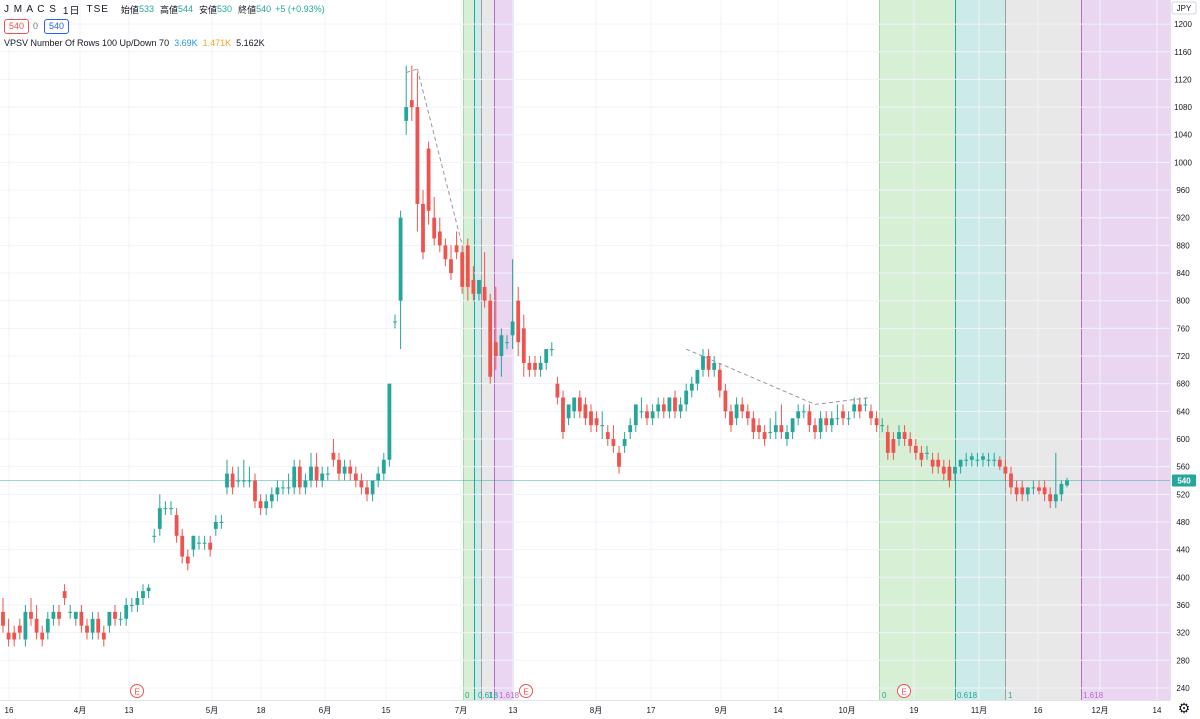 The image size is (1200, 719). What do you see at coordinates (30, 9) in the screenshot?
I see `symbol-name: J M A C S` at bounding box center [30, 9].